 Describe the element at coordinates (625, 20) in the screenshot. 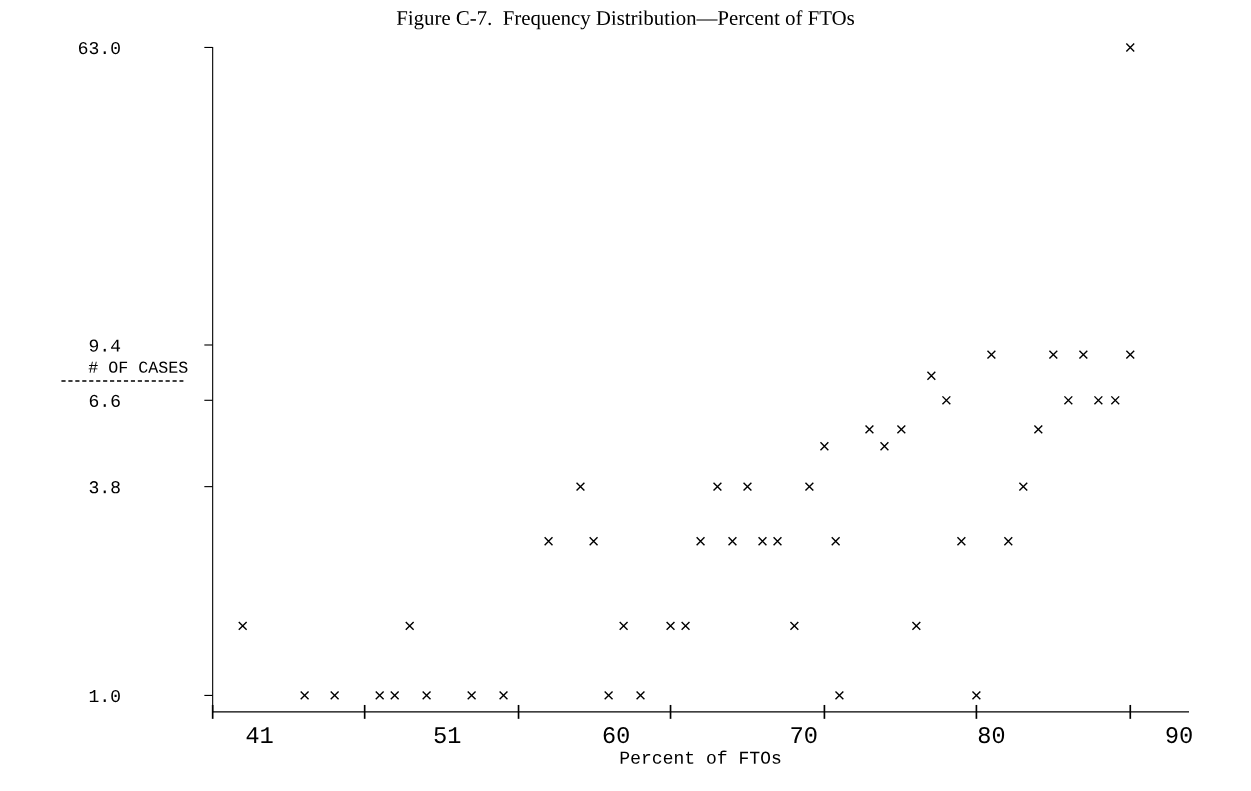

I see `chart-title: Figure C-7. Frequency Distribution—Percent of FTOs` at that location.